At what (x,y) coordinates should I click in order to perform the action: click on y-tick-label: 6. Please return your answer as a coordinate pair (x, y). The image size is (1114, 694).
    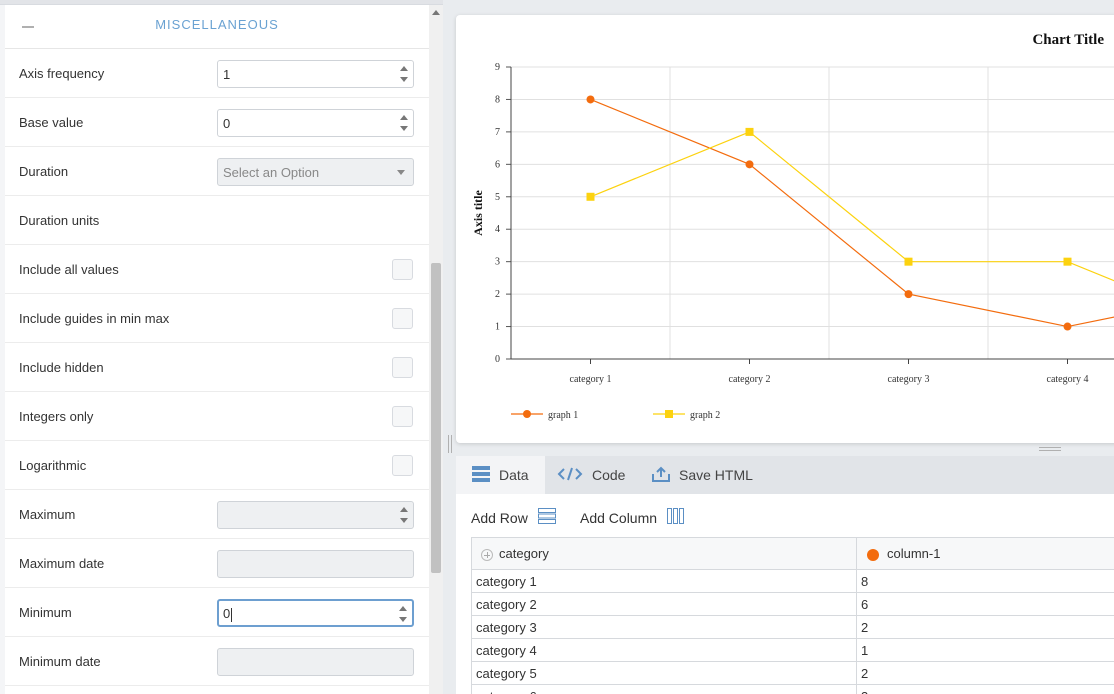
    Looking at the image, I should click on (497, 164).